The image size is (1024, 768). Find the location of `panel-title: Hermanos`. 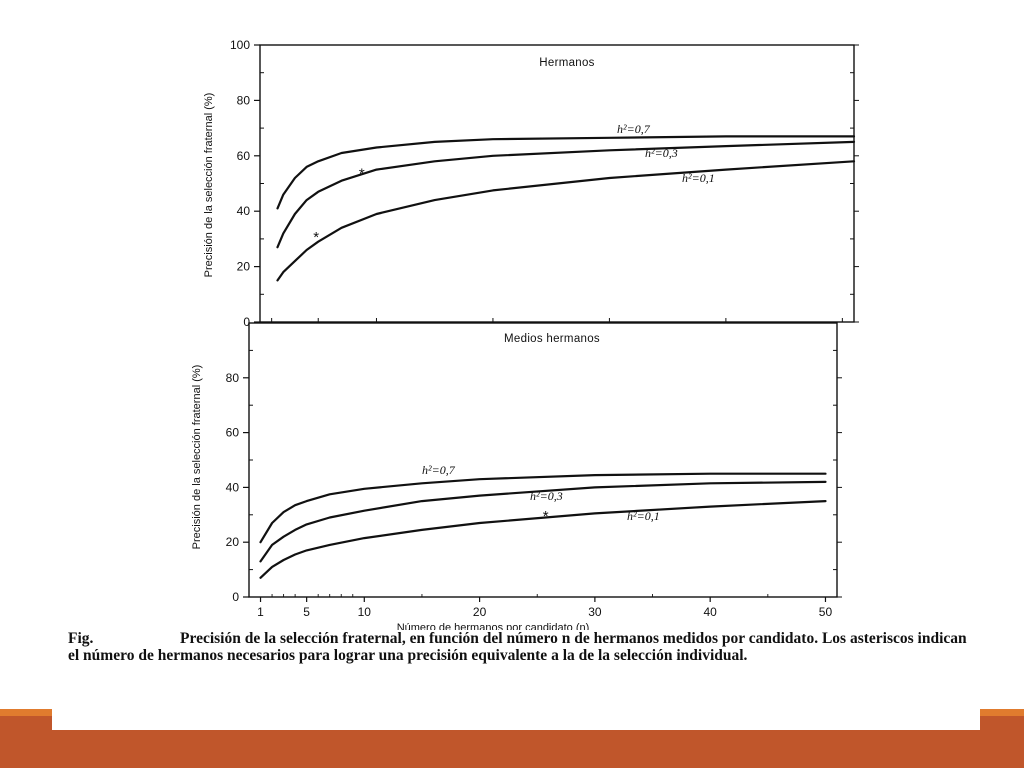

panel-title: Hermanos is located at coordinates (566, 63).